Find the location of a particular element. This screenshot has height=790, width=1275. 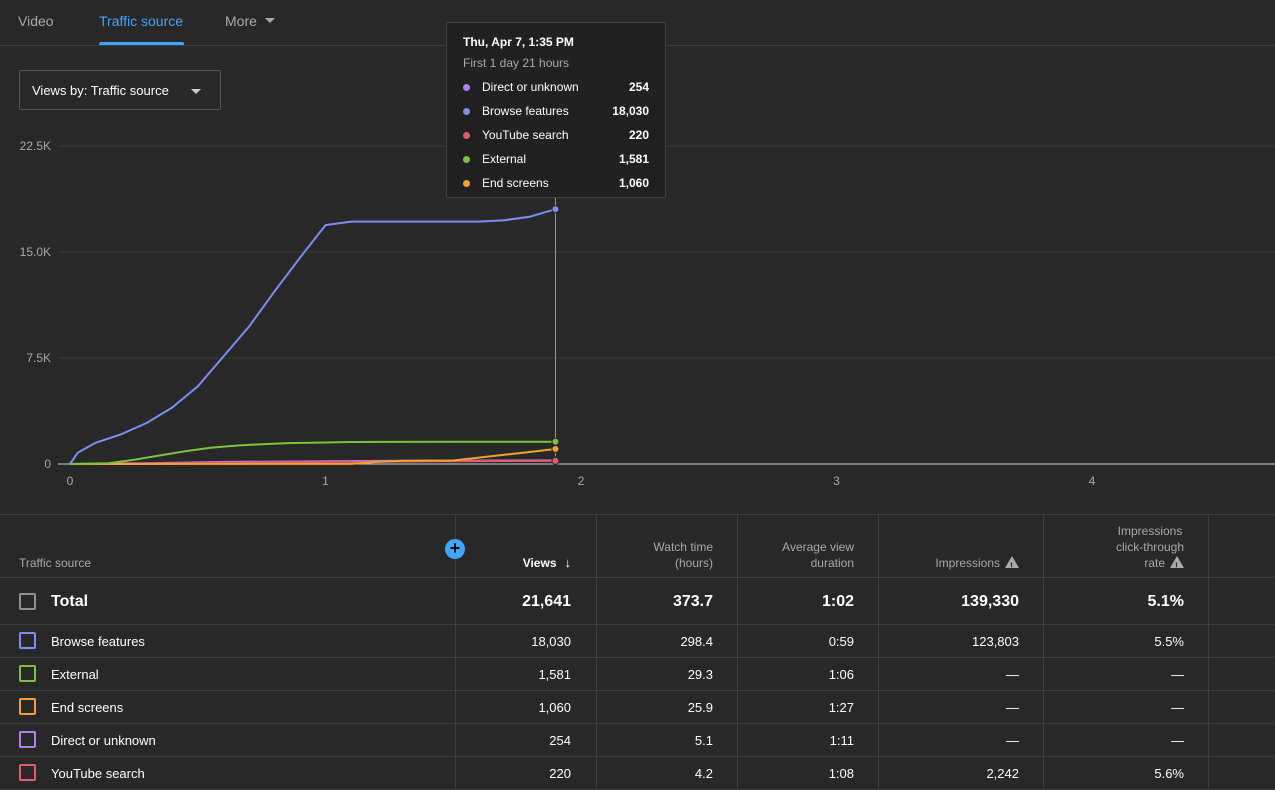

tooltip-row-name: Browse features is located at coordinates (525, 111).